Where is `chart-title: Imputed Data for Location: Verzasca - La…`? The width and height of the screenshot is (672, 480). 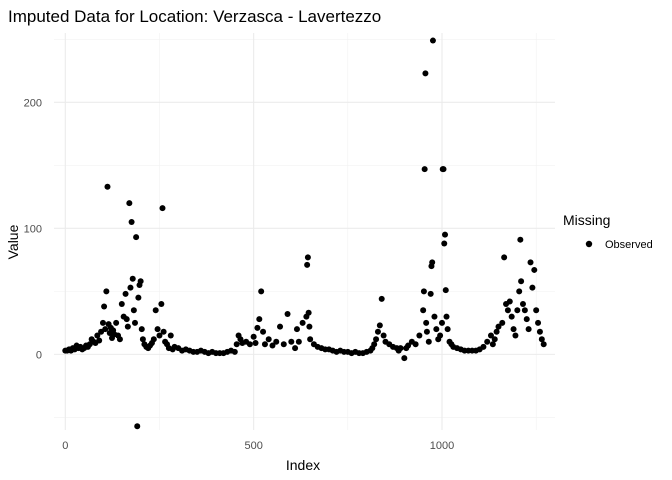 chart-title: Imputed Data for Location: Verzasca - La… is located at coordinates (194, 16).